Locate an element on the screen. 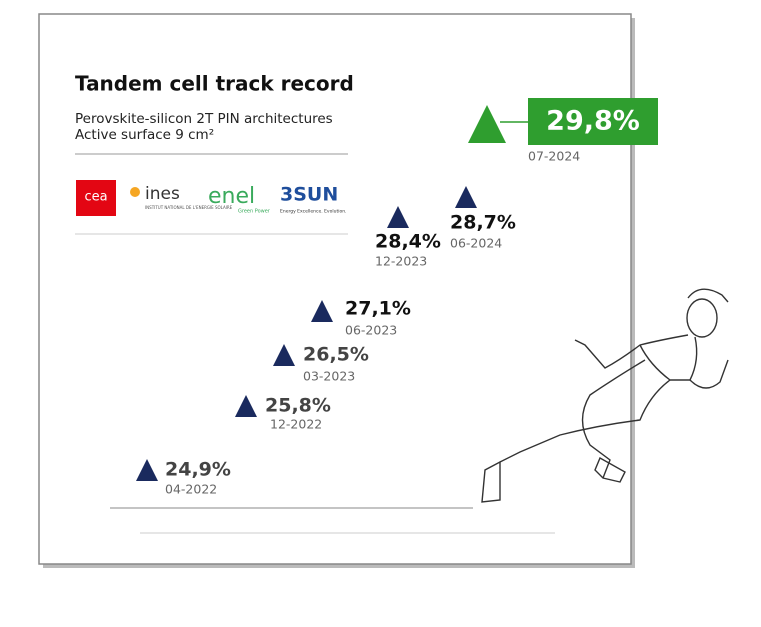  subtitle: Perovskite-silicon 2T PIN architectures is located at coordinates (204, 119).